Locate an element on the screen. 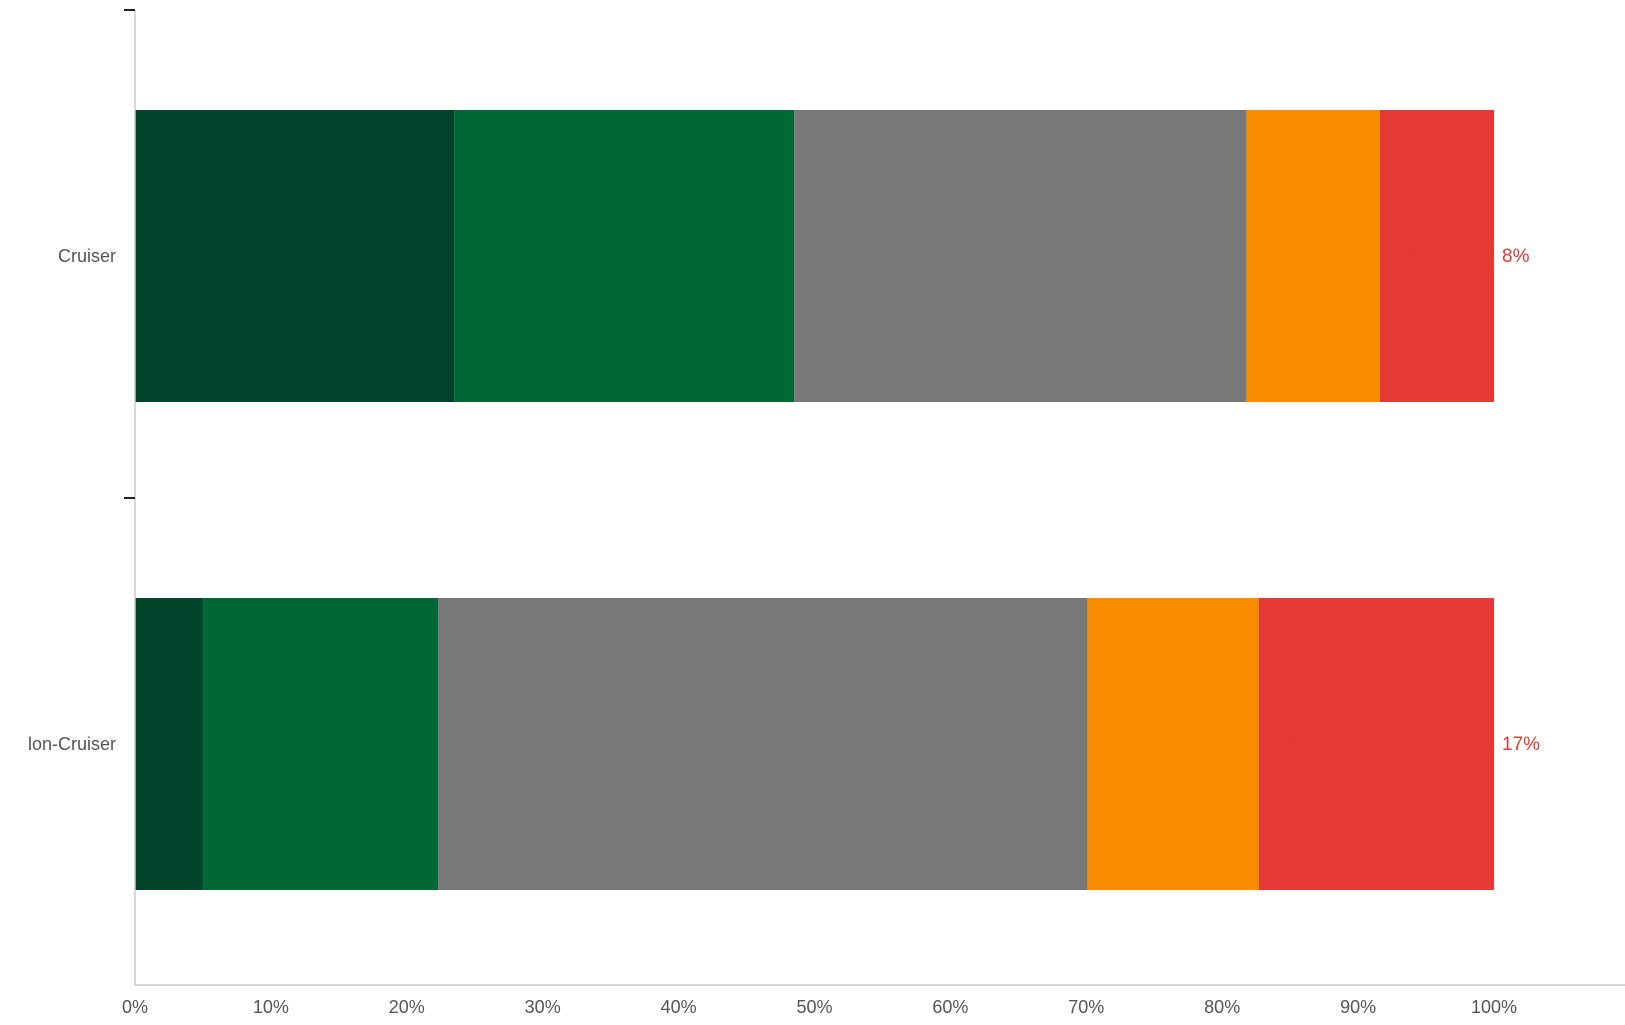 Image resolution: width=1625 pixels, height=1025 pixels. x-tick-label: 10% is located at coordinates (271, 1007).